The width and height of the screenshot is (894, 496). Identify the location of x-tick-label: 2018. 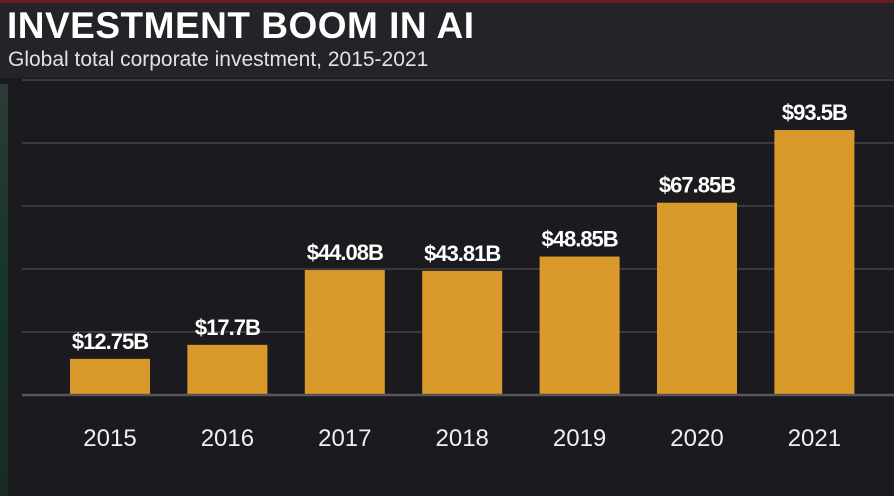
(462, 438).